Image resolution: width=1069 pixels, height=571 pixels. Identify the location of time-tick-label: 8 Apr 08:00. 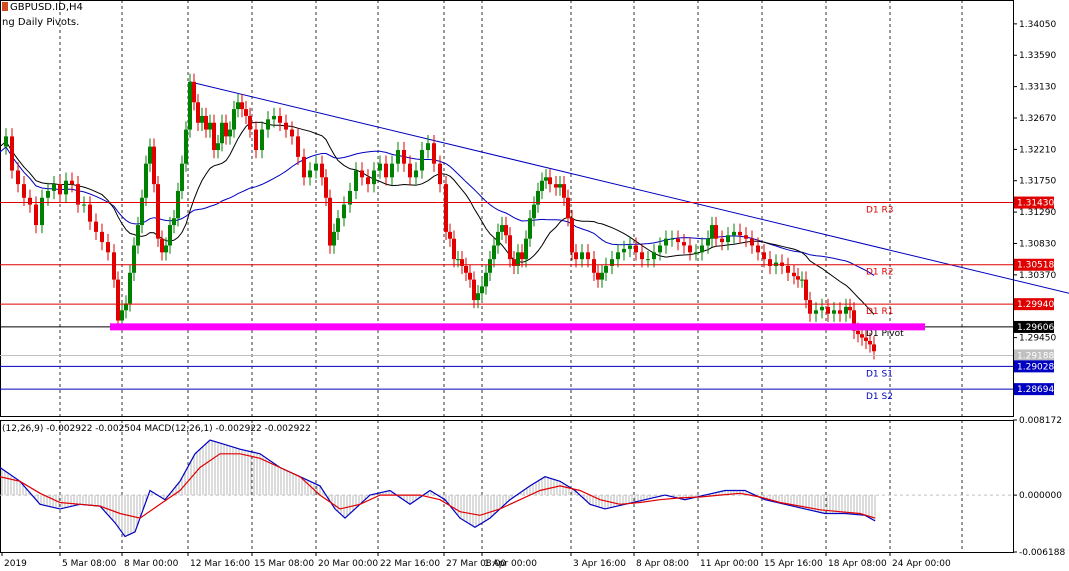
(662, 564).